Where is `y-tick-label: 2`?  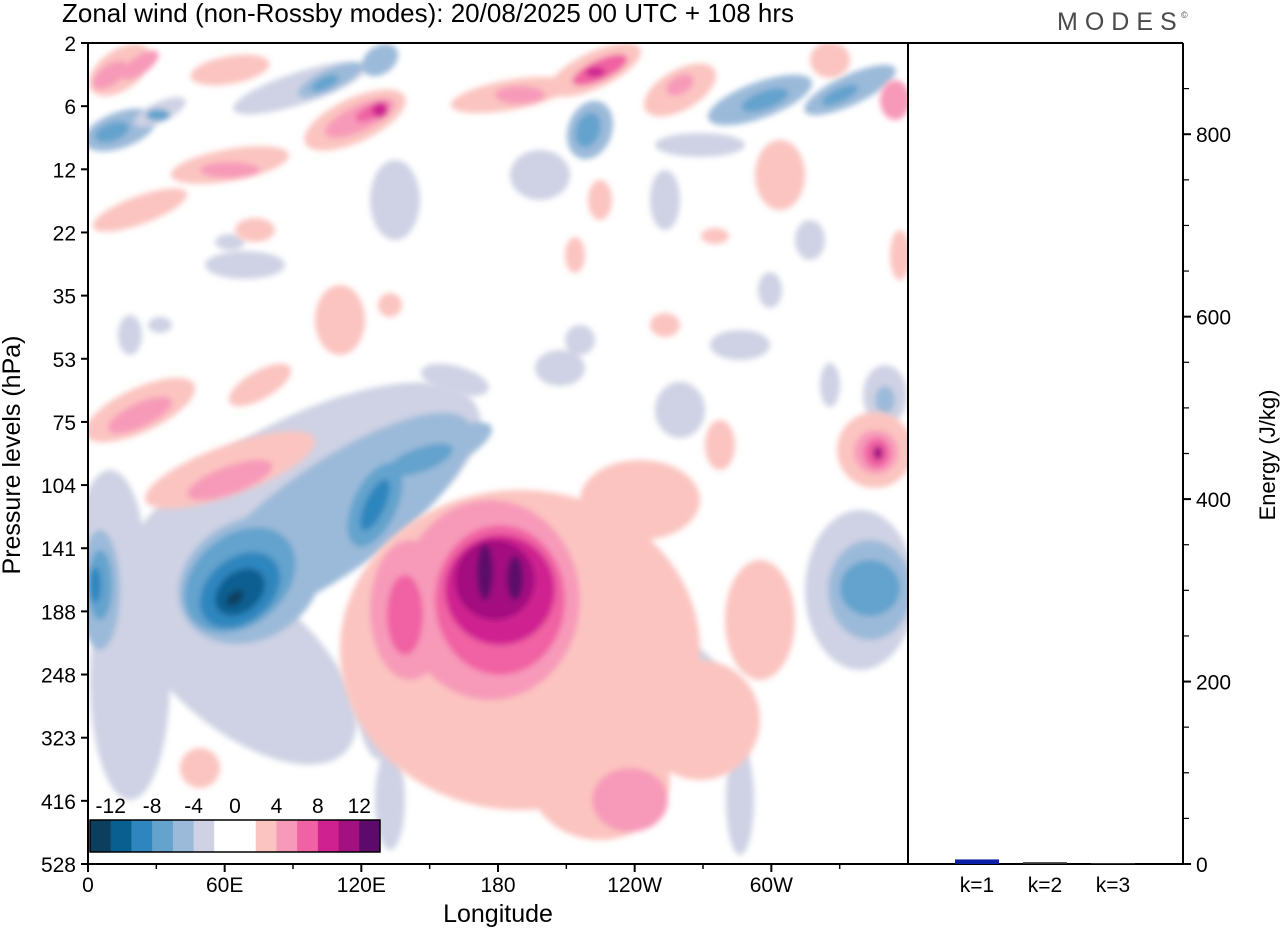 y-tick-label: 2 is located at coordinates (70, 44).